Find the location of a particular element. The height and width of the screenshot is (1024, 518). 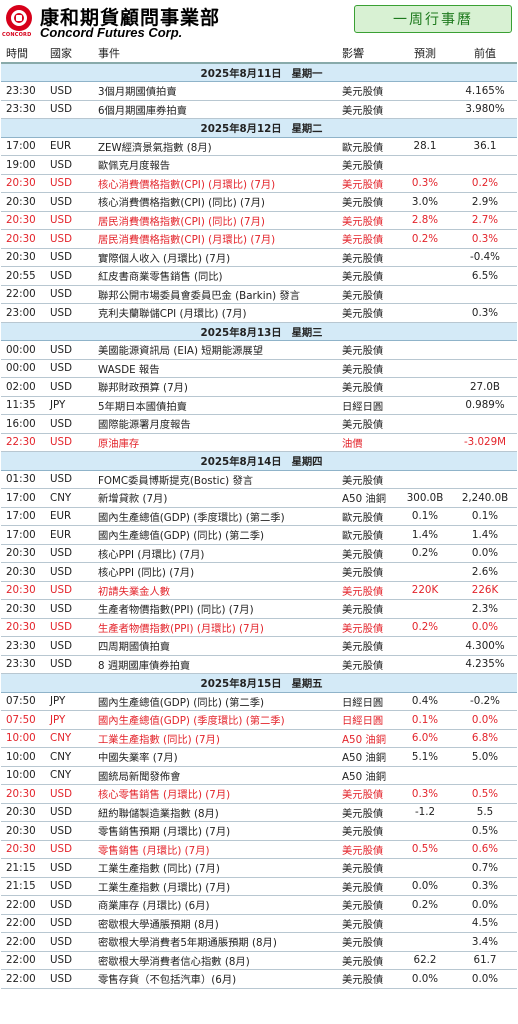

cell-event: WASDE 報告 is located at coordinates (215, 368).